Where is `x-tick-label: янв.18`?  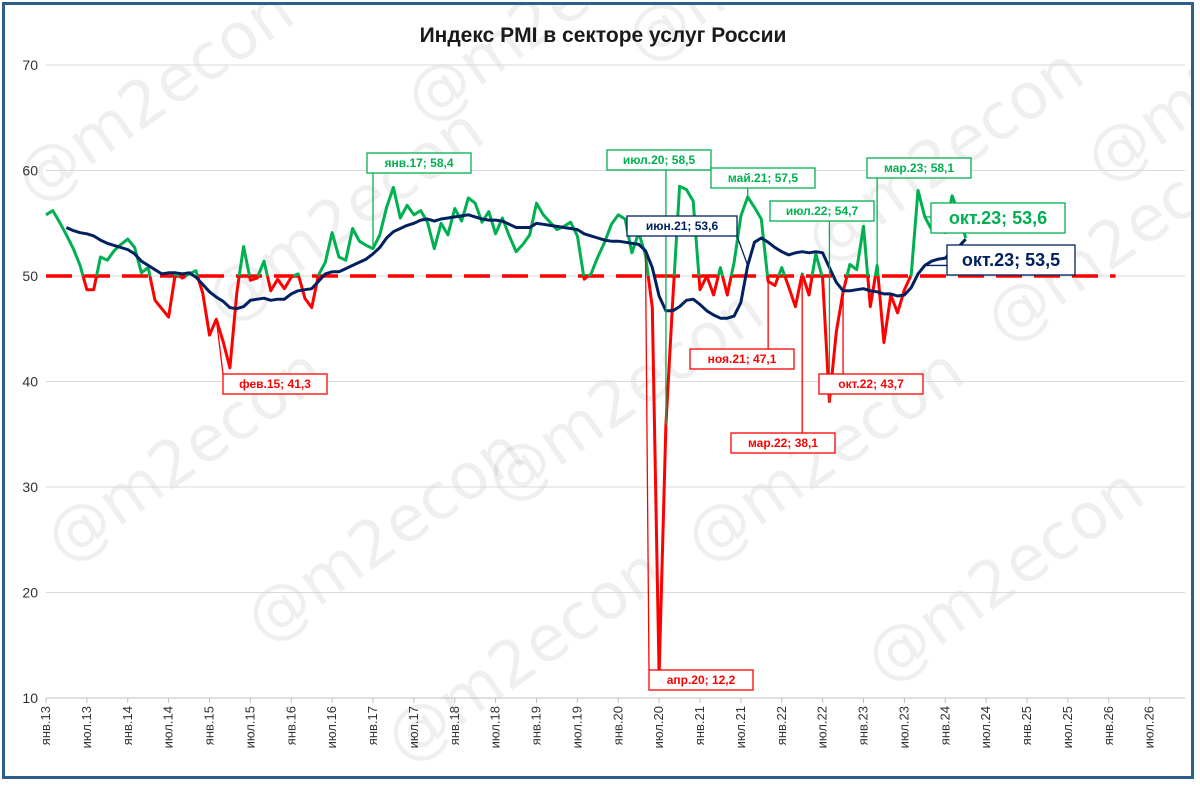 x-tick-label: янв.18 is located at coordinates (454, 725).